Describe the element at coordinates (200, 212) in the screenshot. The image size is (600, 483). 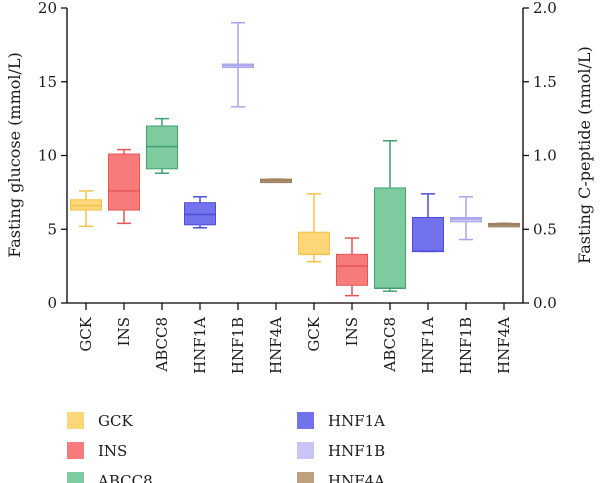
I see `box-hnf1a-glucose` at that location.